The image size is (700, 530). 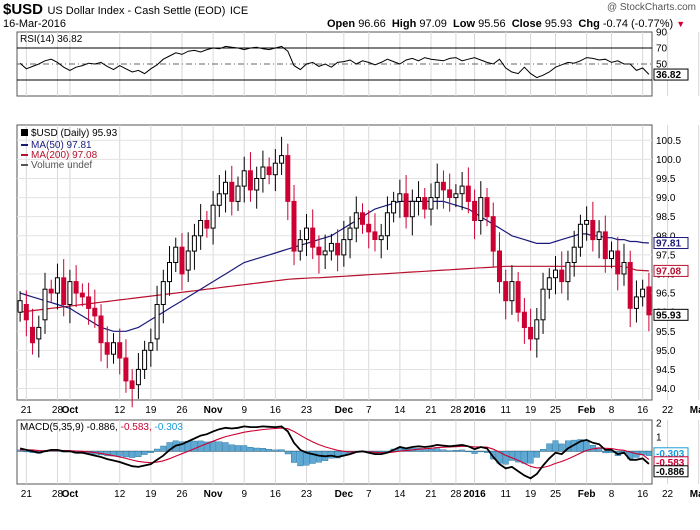 What do you see at coordinates (492, 24) in the screenshot?
I see `low-value: 95.56` at bounding box center [492, 24].